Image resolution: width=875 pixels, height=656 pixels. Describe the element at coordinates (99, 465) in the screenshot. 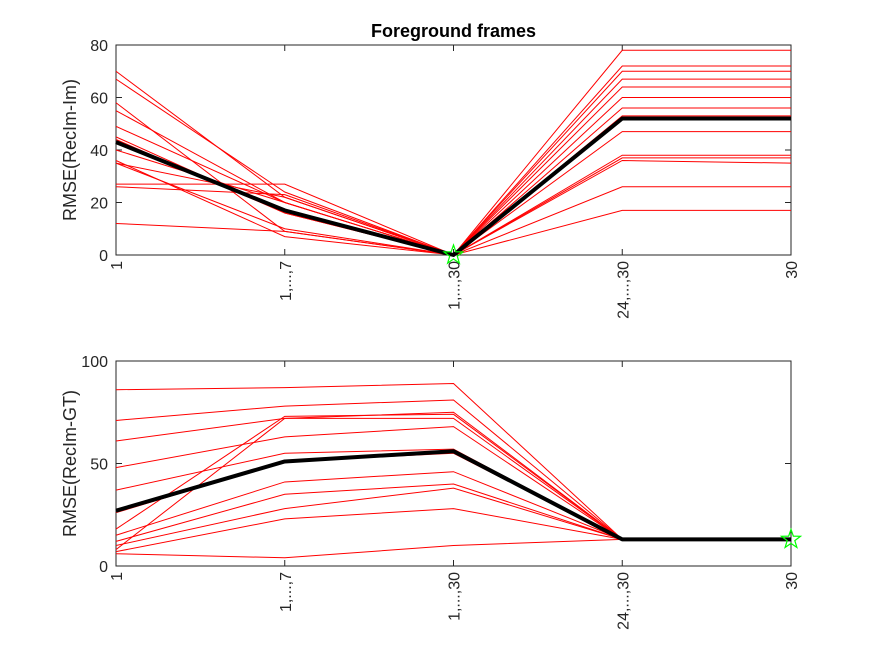

I see `y-tick-label: 50` at that location.